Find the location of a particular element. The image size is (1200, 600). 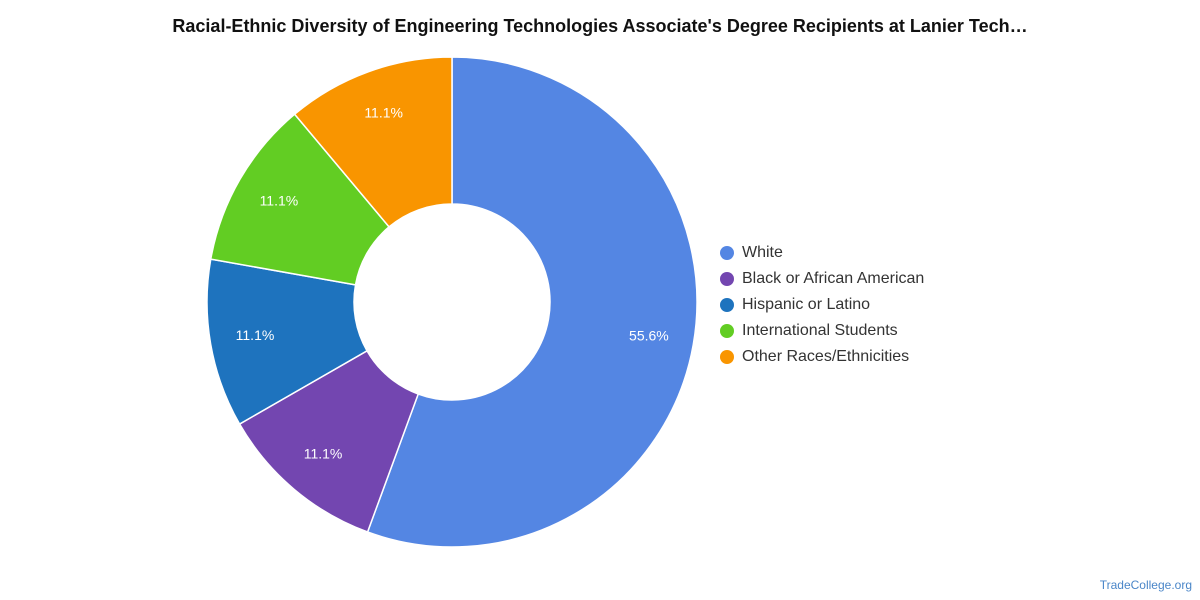

legend-label: International Students is located at coordinates (820, 330).